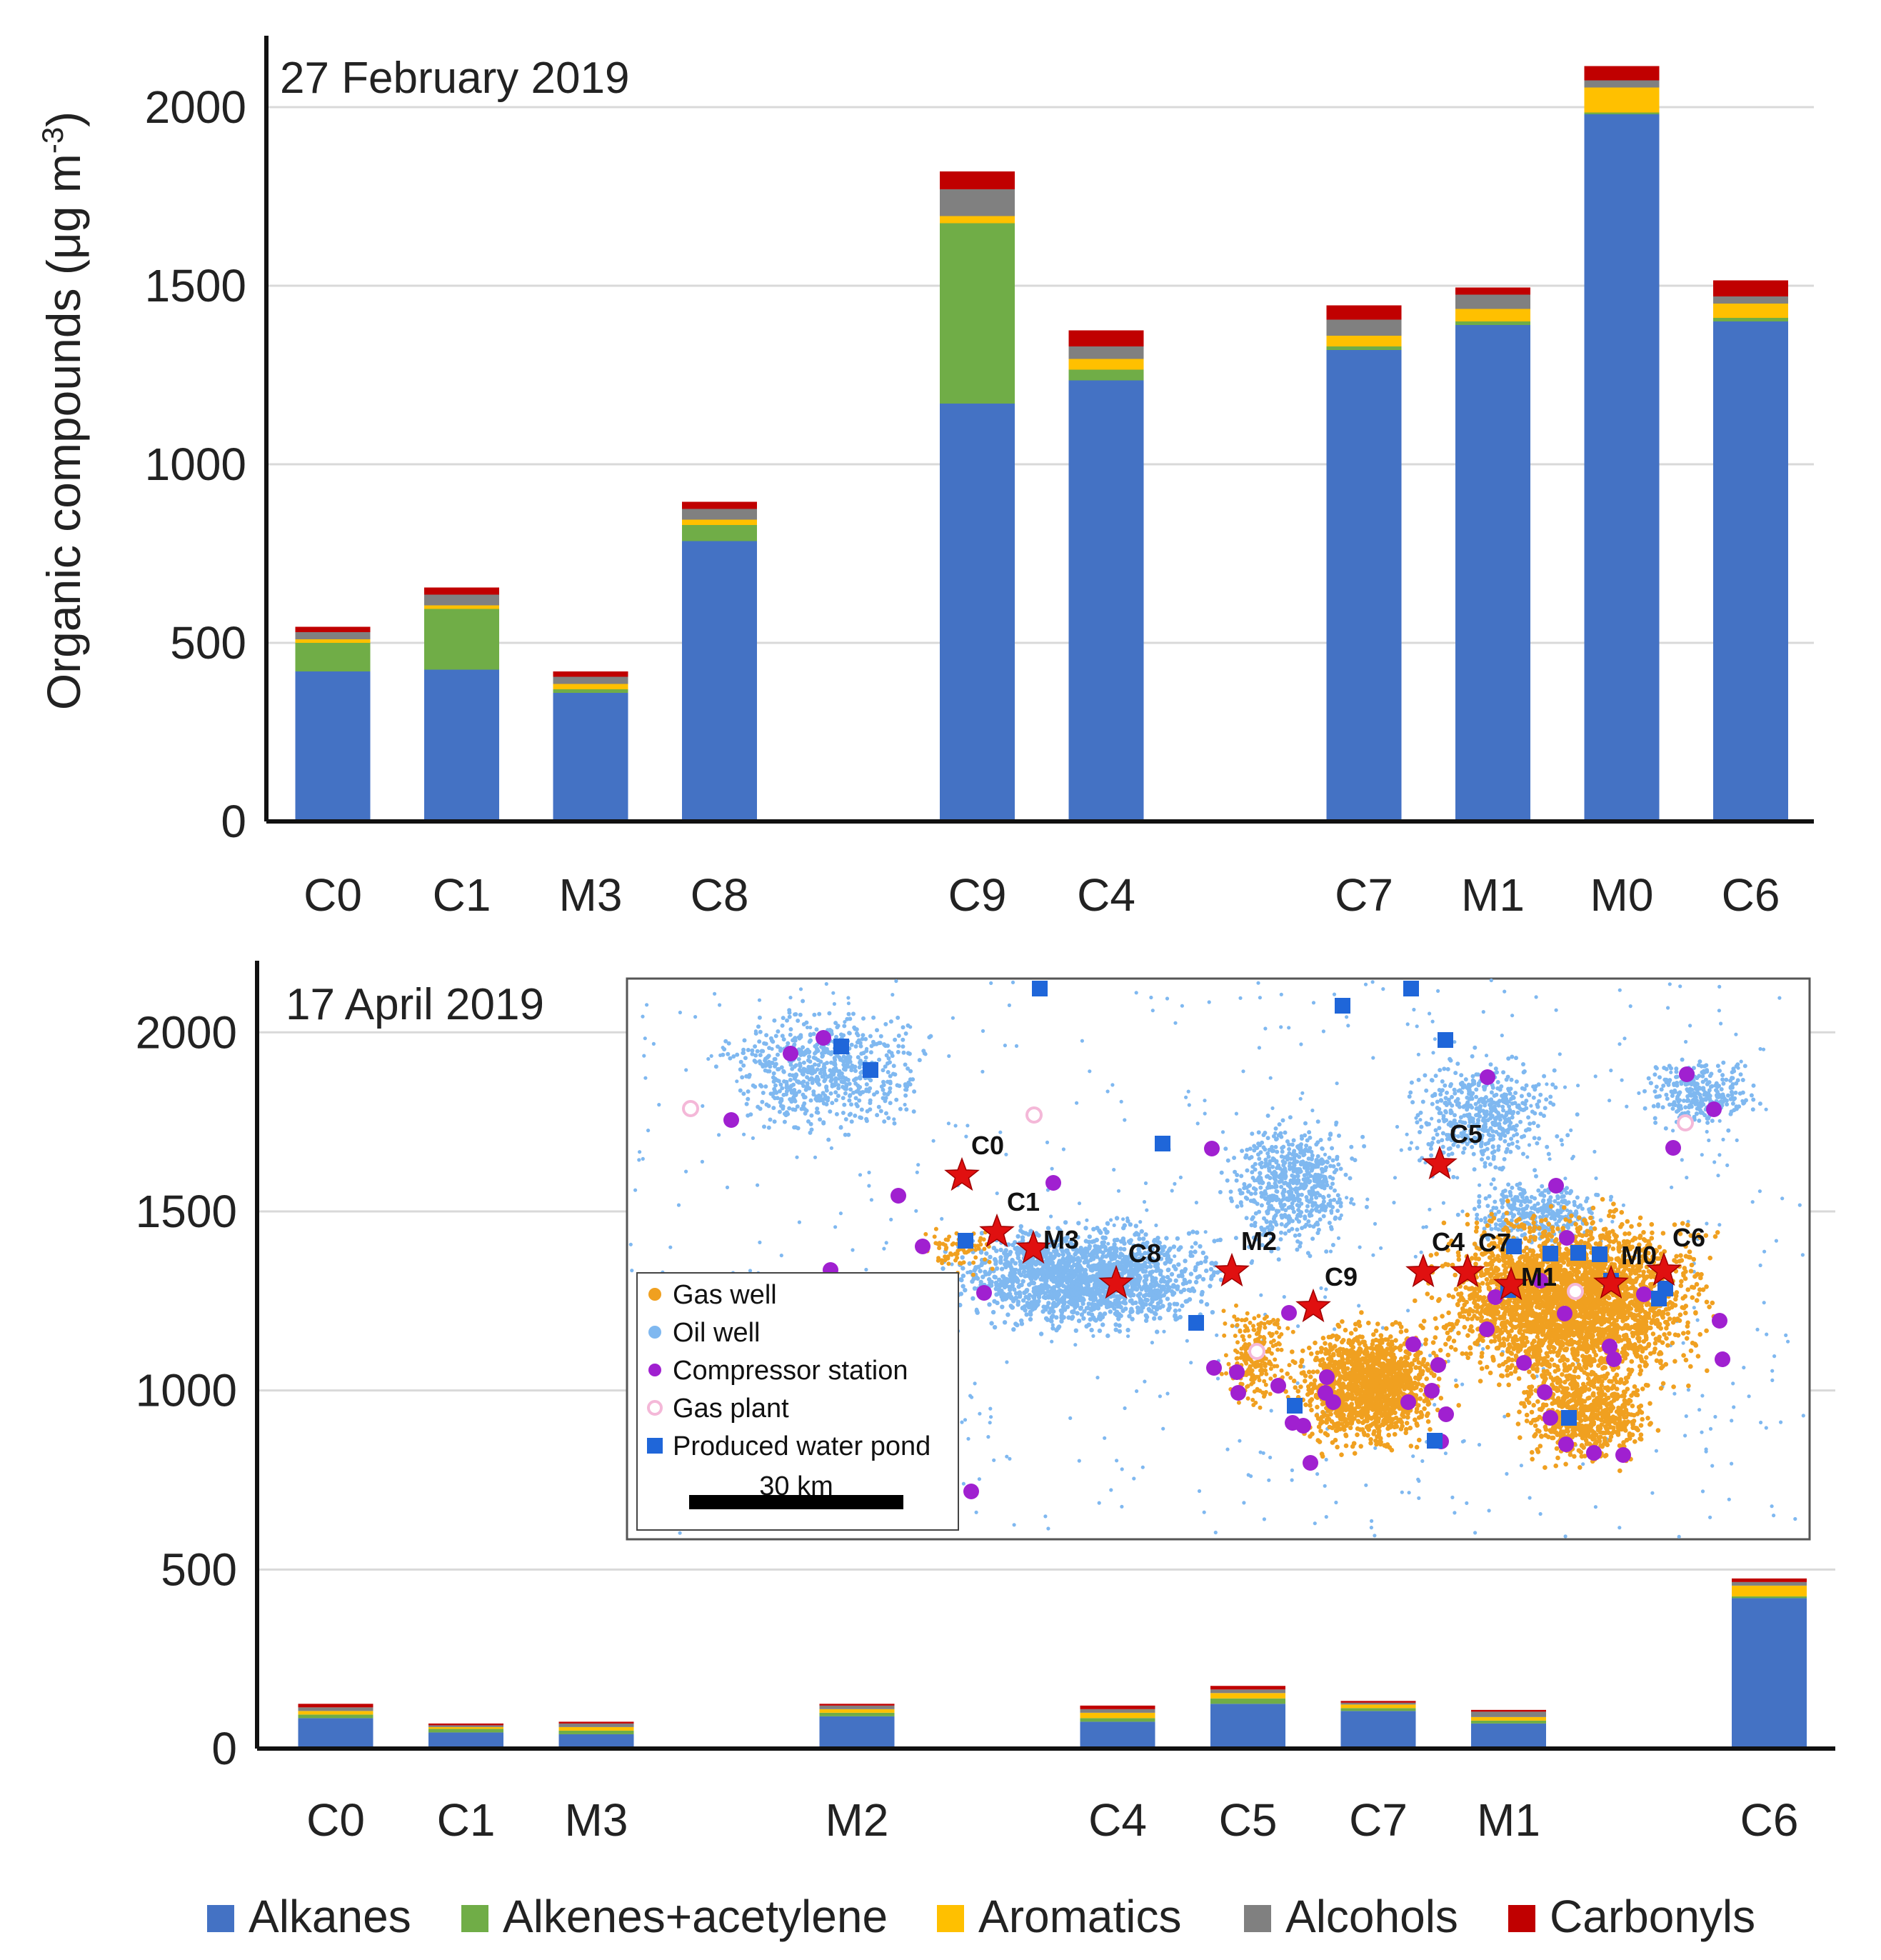  I want to click on bar-c0-aromatics, so click(335, 1713).